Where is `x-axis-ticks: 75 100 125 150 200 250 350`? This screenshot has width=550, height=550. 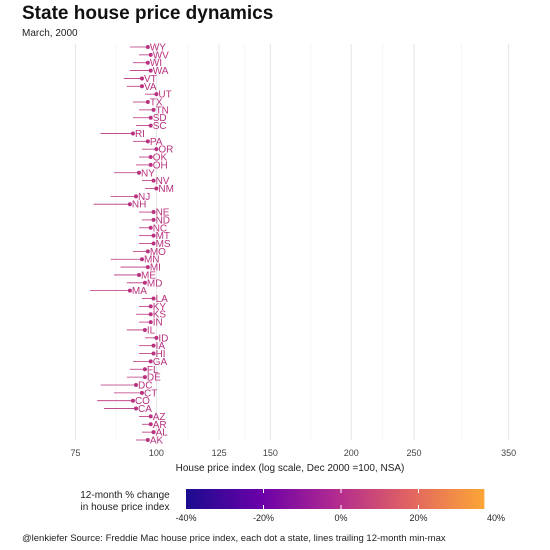
x-axis-ticks: 75 100 125 150 200 250 350 is located at coordinates (294, 453).